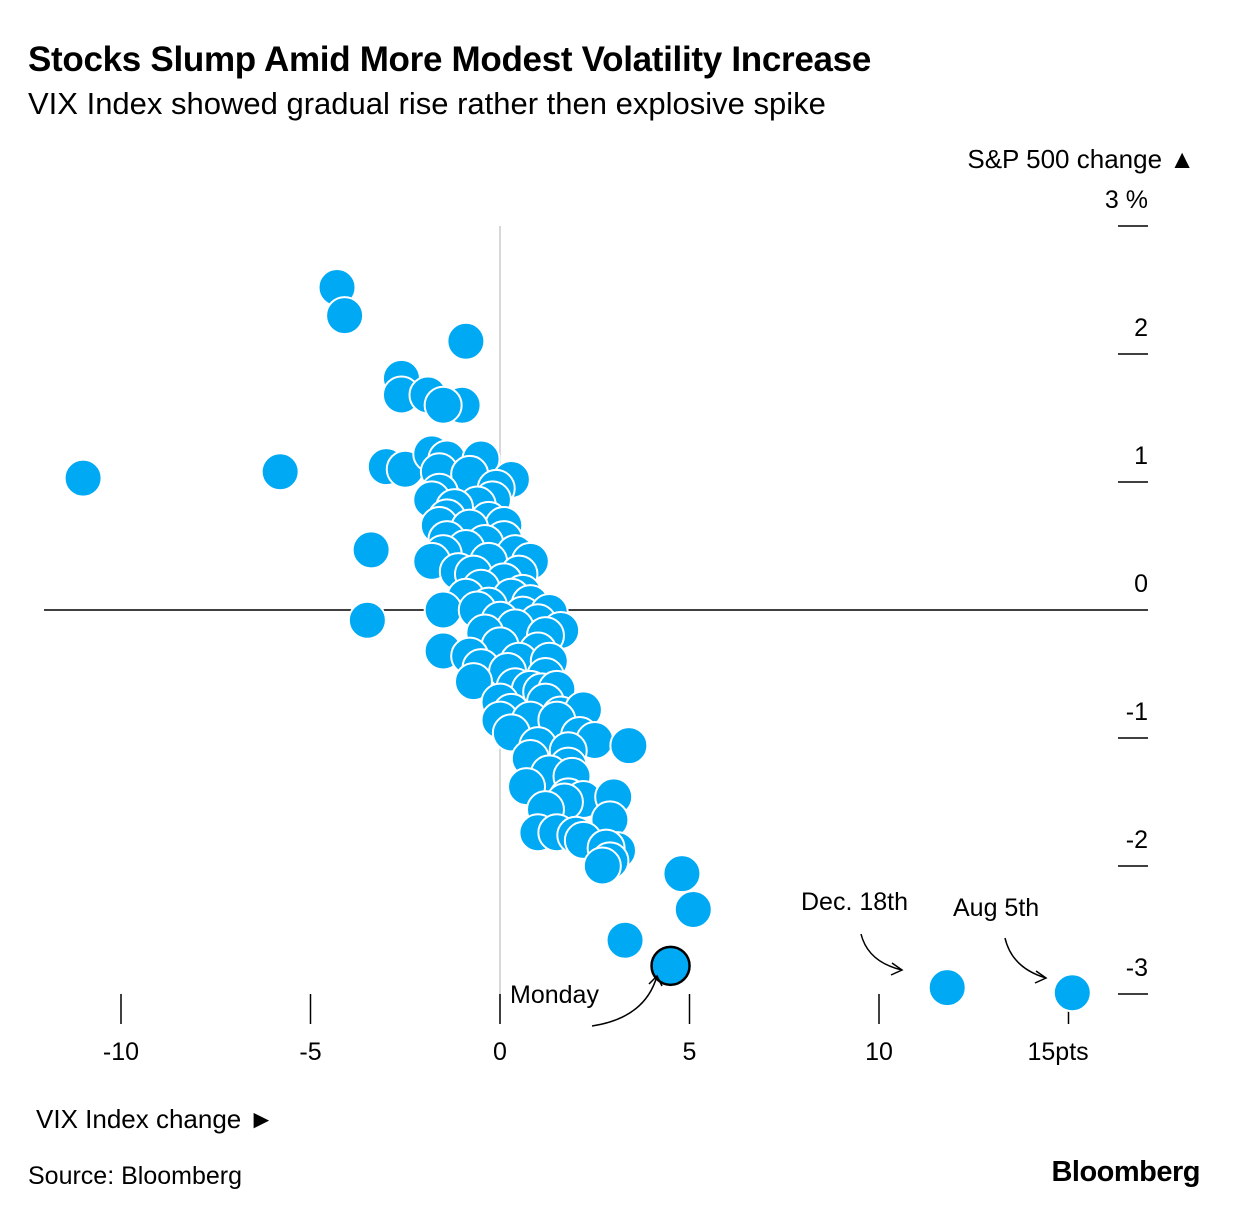 The image size is (1240, 1220). Describe the element at coordinates (1137, 712) in the screenshot. I see `y-tick-label: -1` at that location.